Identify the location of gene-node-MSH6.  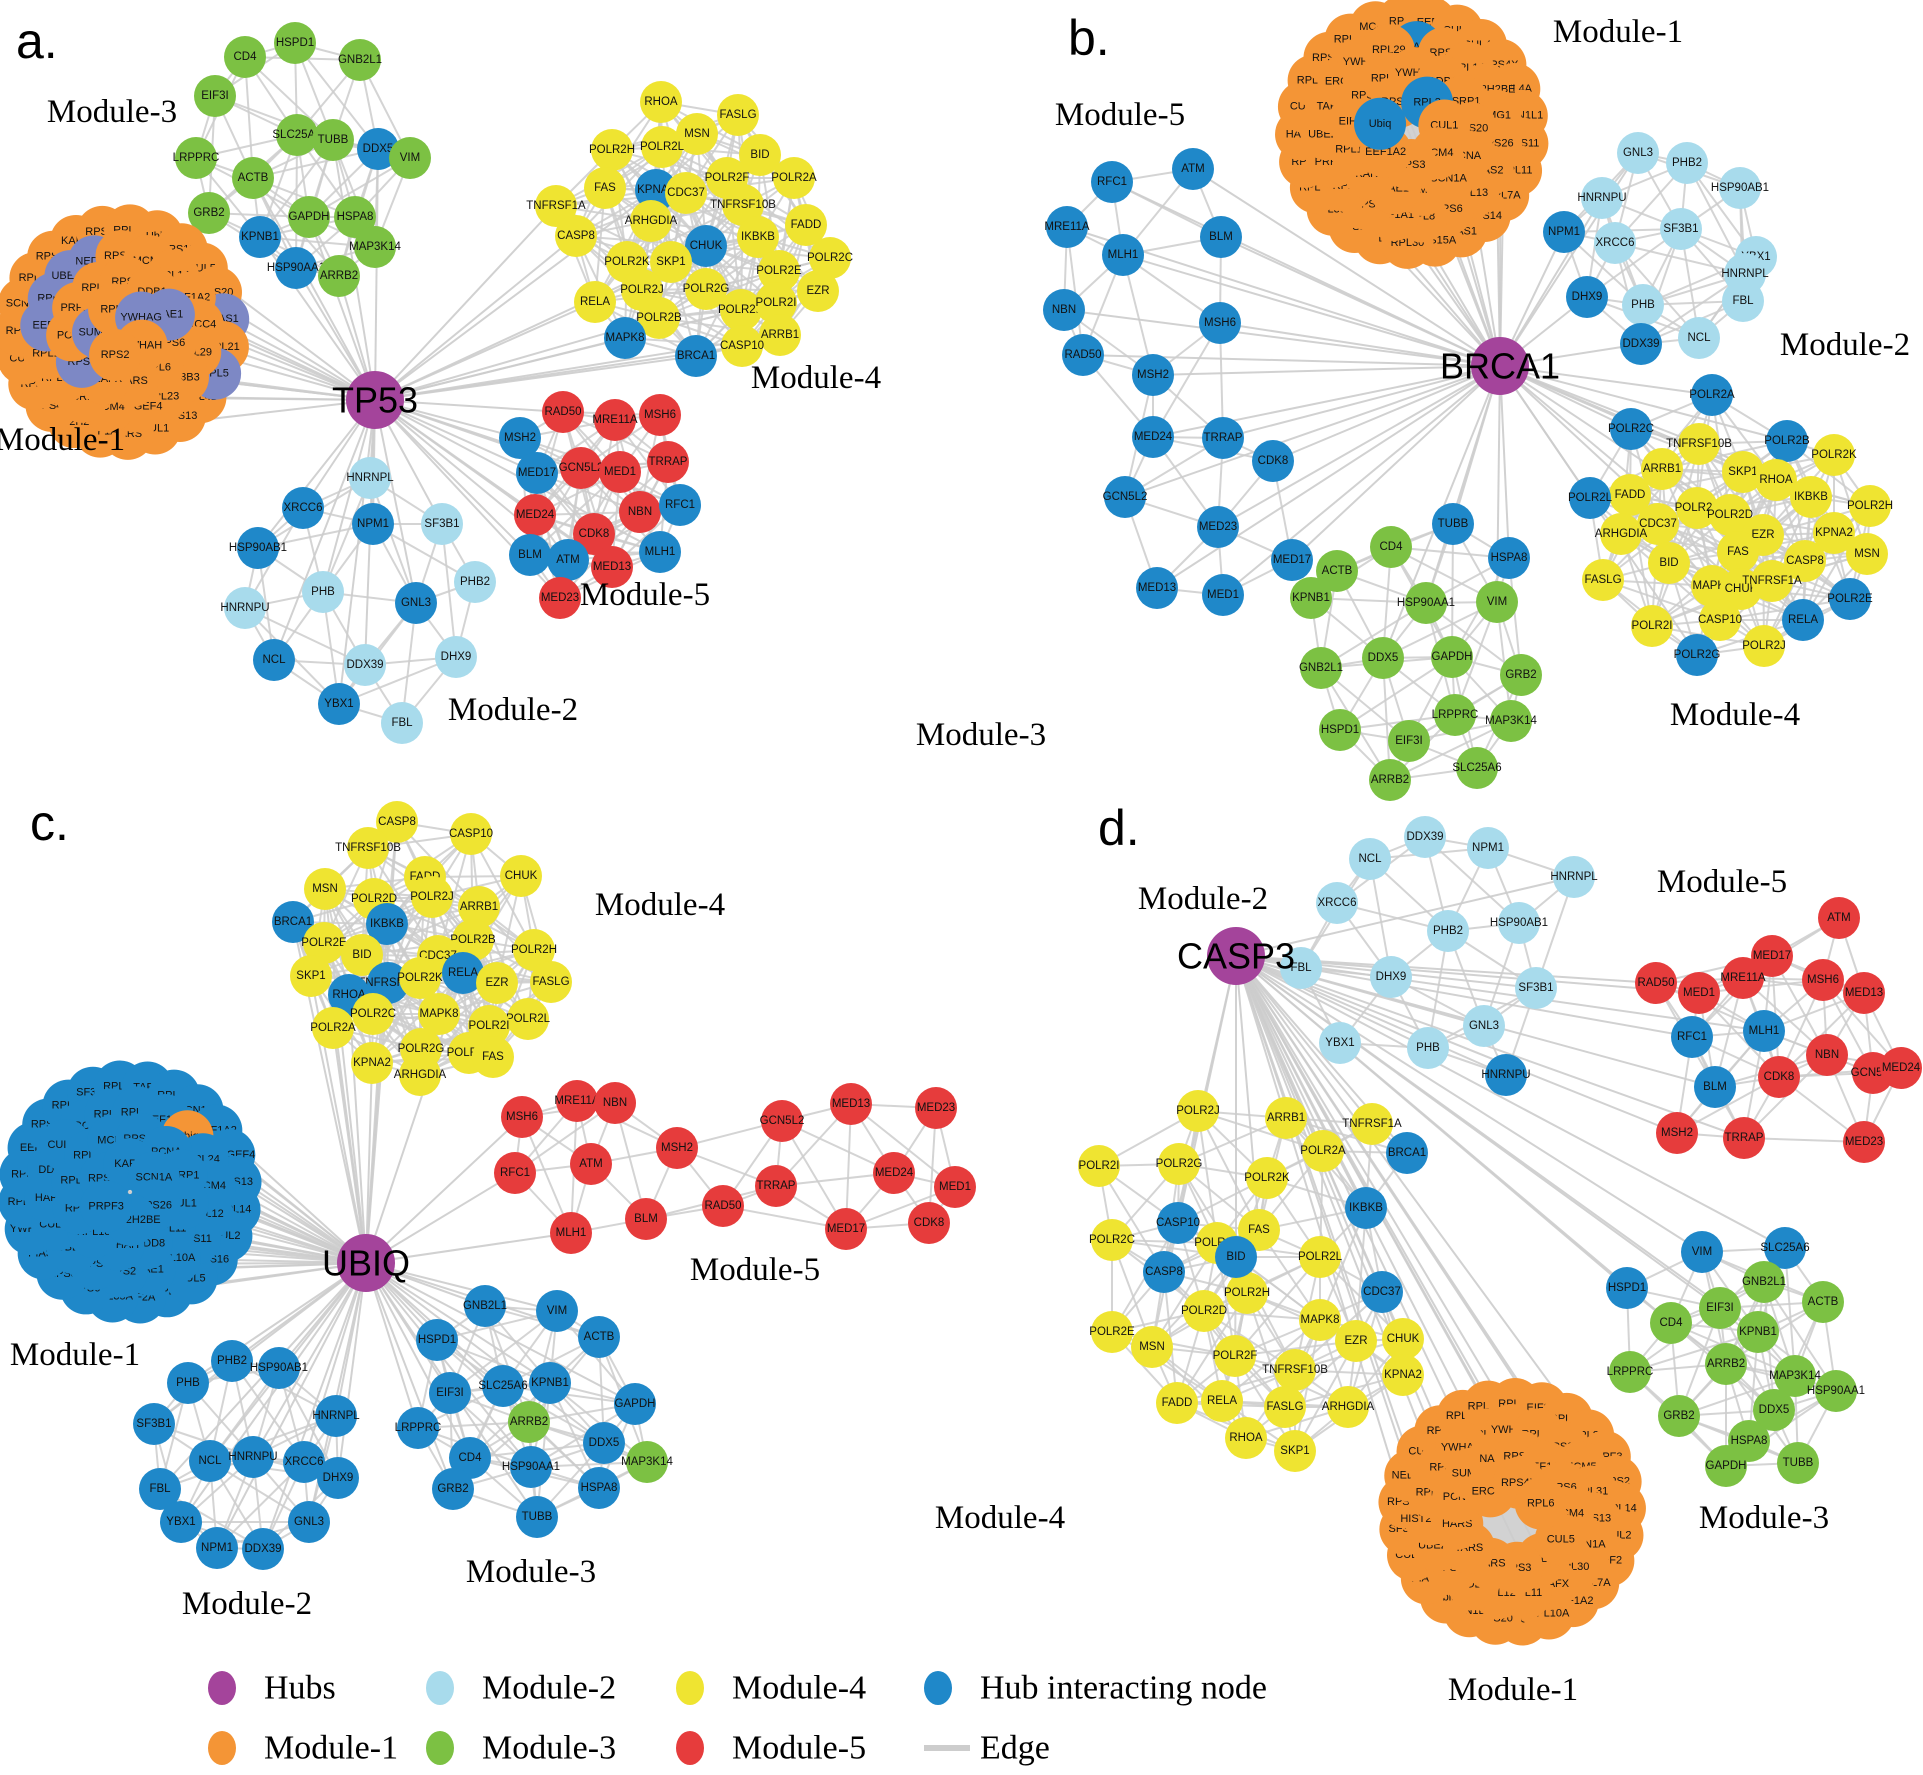
(660, 415).